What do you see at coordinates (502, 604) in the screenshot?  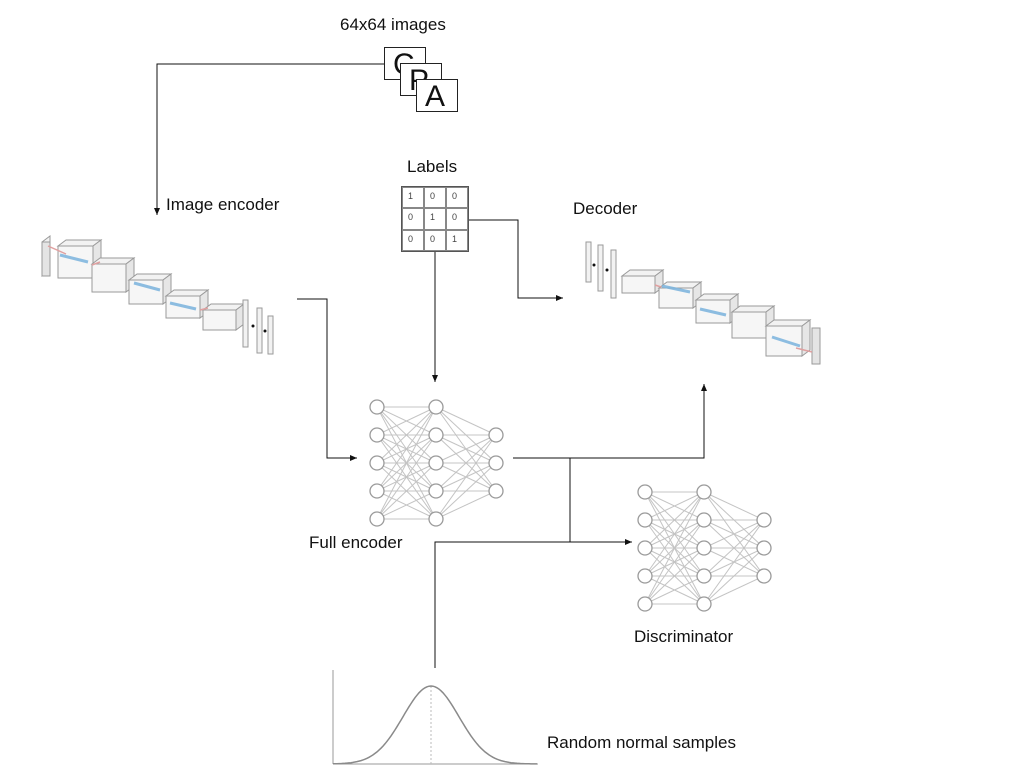 I see `arrow-random-samples-to-discriminator` at bounding box center [502, 604].